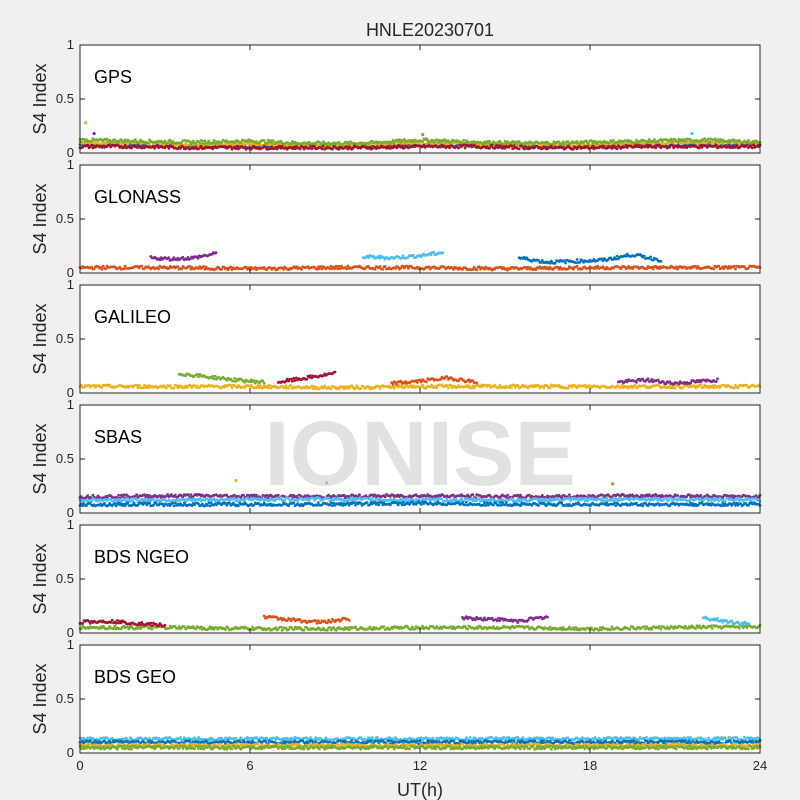 The width and height of the screenshot is (800, 800). What do you see at coordinates (420, 99) in the screenshot?
I see `plot-area` at bounding box center [420, 99].